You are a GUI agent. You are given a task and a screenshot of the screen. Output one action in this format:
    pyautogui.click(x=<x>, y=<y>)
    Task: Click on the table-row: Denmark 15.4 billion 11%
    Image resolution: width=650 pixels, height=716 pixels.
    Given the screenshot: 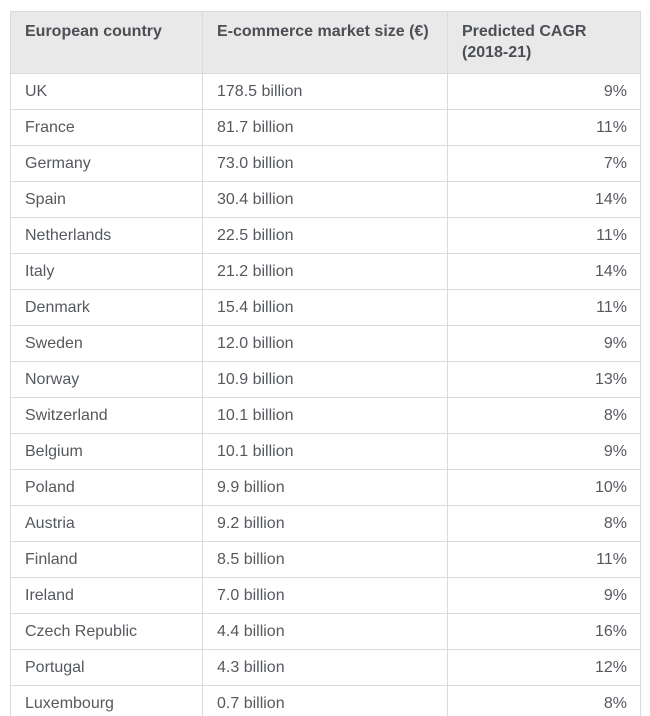 What is the action you would take?
    pyautogui.click(x=325, y=307)
    